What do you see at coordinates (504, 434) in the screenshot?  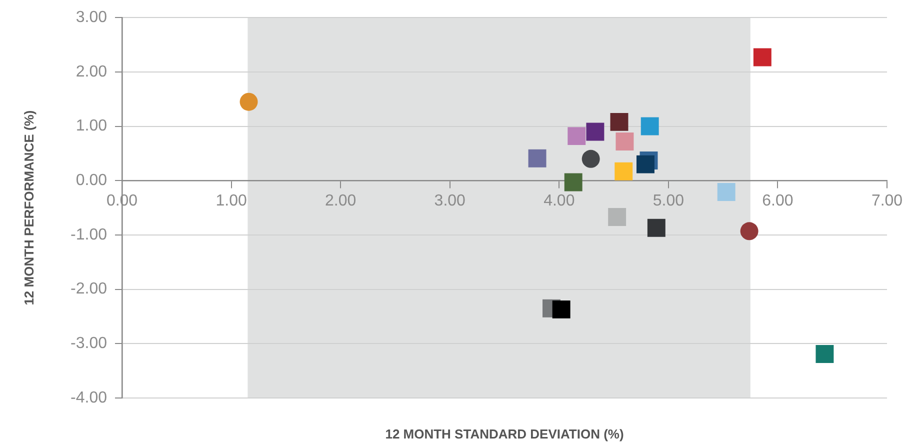 I see `x-axis-title: 12 MONTH STANDARD DEVIATION (%)` at bounding box center [504, 434].